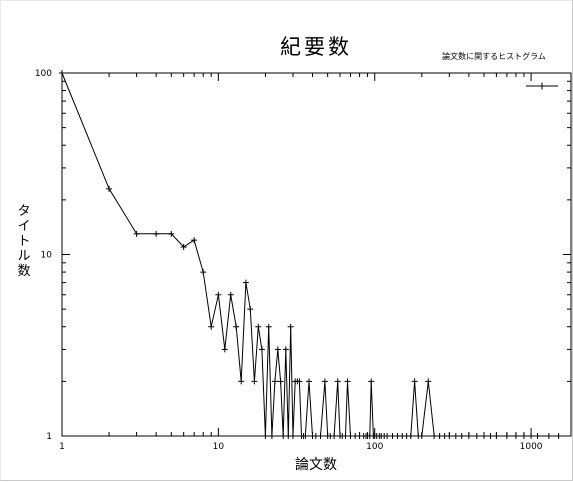 This screenshot has width=573, height=482. Describe the element at coordinates (219, 447) in the screenshot. I see `x-tick-label: 10` at that location.